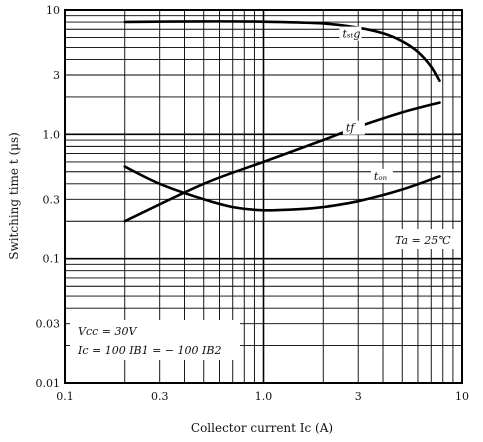 Image resolution: width=483 pixels, height=442 pixels. Describe the element at coordinates (53, 10) in the screenshot. I see `y-tick-label: 10` at that location.